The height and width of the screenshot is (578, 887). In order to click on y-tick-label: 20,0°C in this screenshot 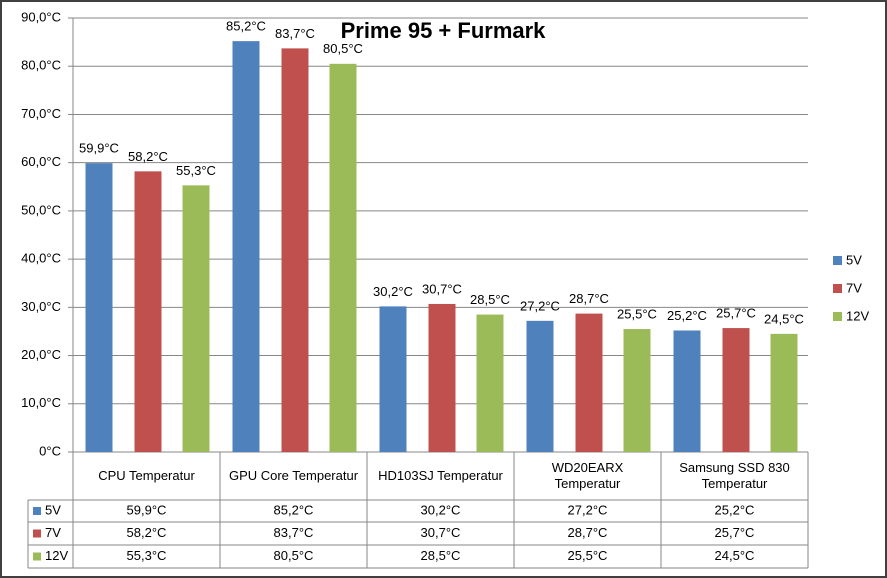, I will do `click(41, 354)`.